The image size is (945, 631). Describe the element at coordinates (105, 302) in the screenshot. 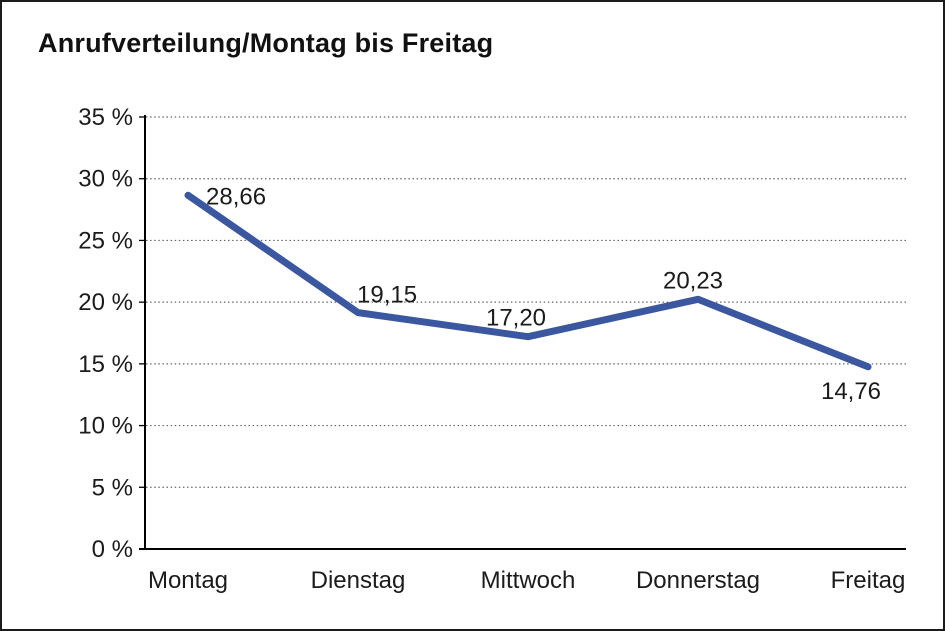

I see `y-axis-tick-label: 20 %` at that location.